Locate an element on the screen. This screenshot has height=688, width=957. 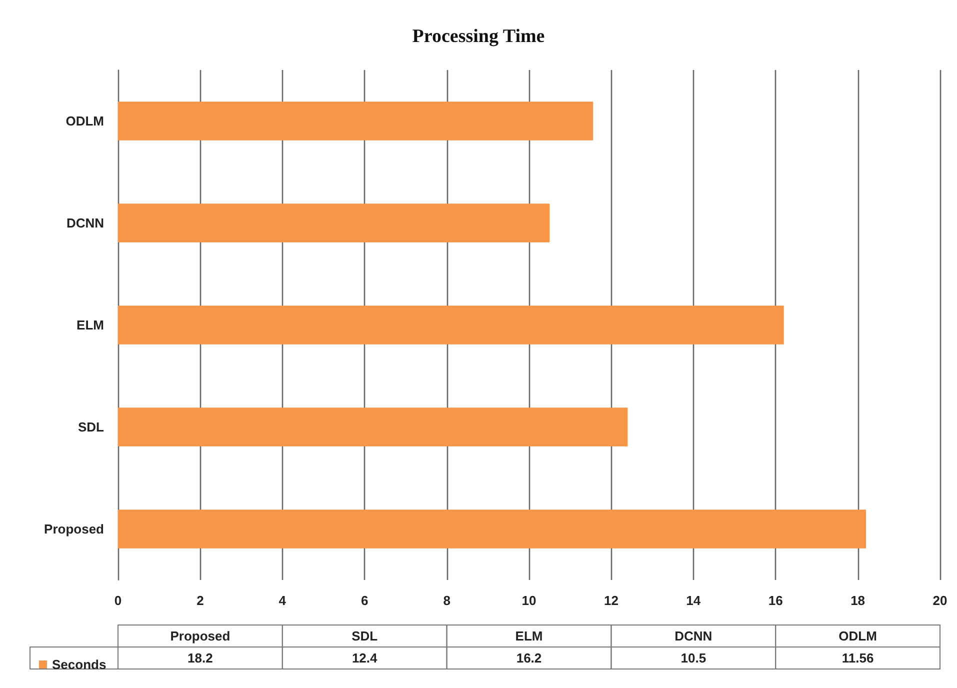
y-tick-label: DCNN is located at coordinates (85, 223).